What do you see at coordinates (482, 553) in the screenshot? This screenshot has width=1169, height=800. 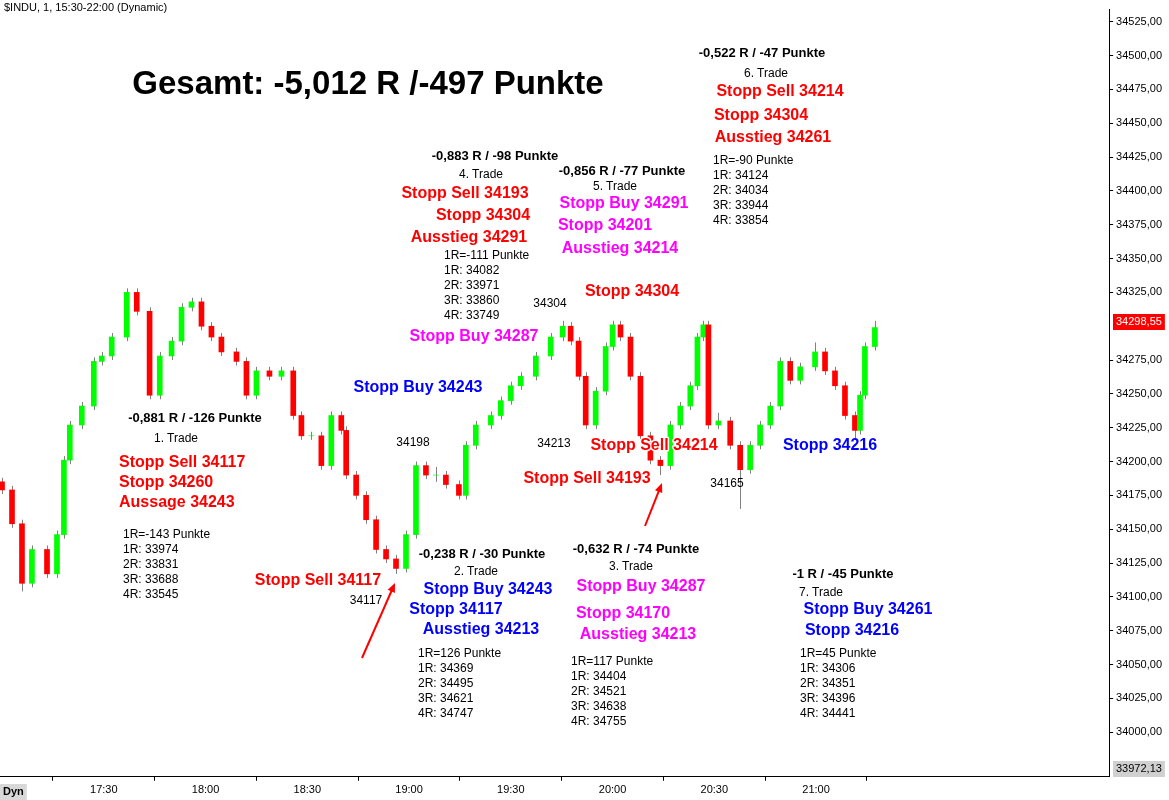 I see `annotation: -0,238 R / -30 Punkte` at bounding box center [482, 553].